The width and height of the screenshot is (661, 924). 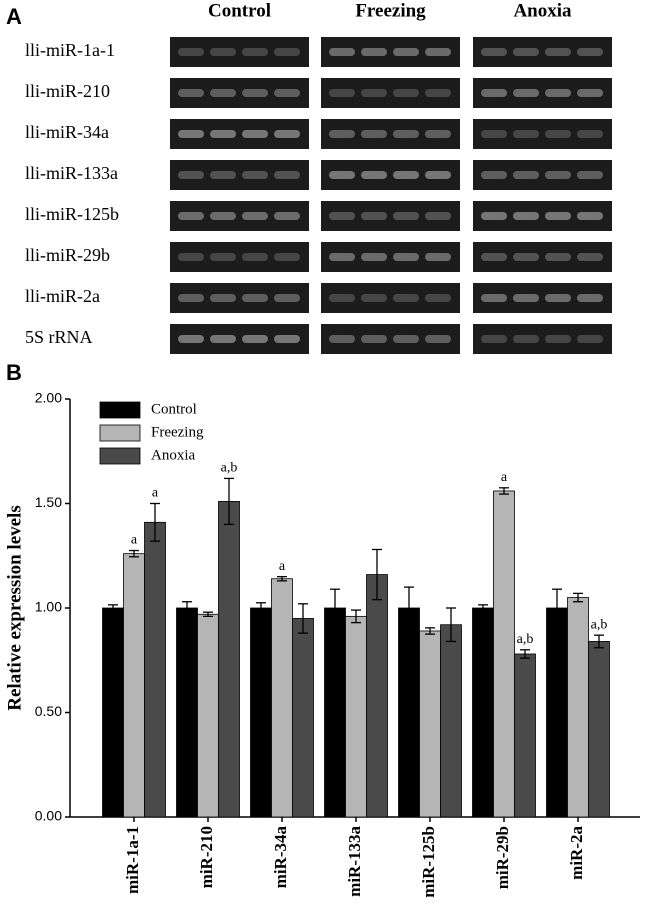 I want to click on x-tick-label: miR-125b, so click(x=428, y=862).